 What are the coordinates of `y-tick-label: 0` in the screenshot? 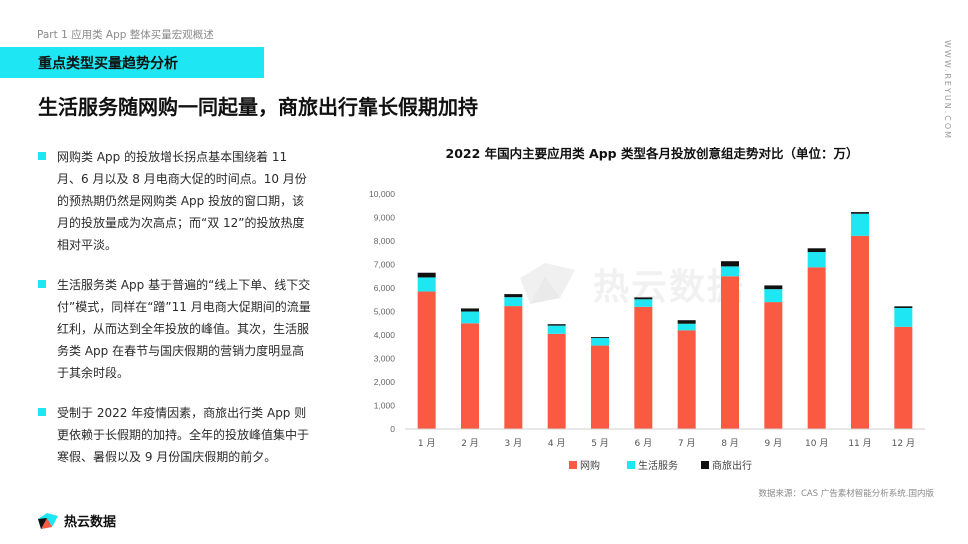 It's located at (392, 429).